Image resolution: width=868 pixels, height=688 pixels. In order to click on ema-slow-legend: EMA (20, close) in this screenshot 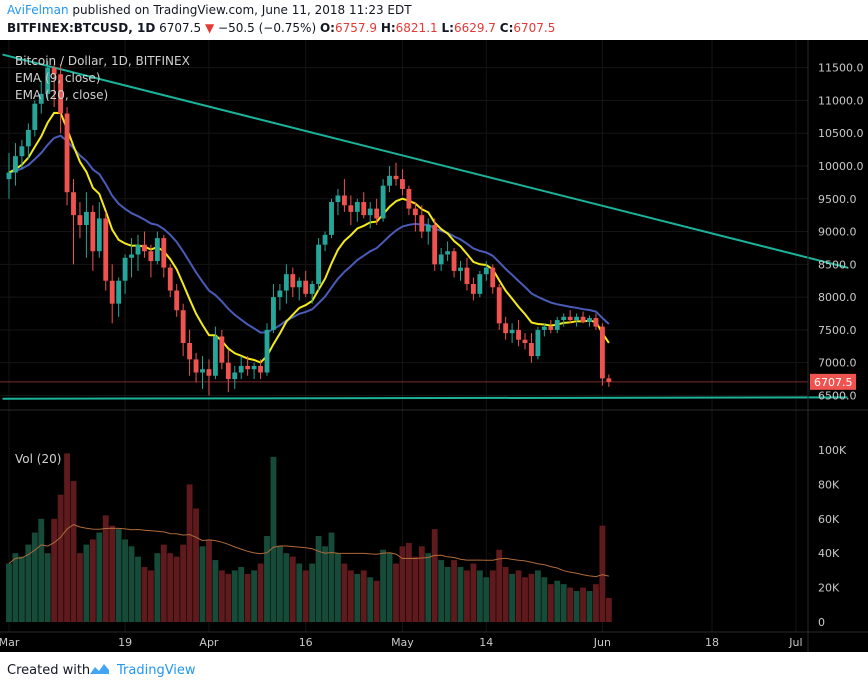, I will do `click(61, 95)`.